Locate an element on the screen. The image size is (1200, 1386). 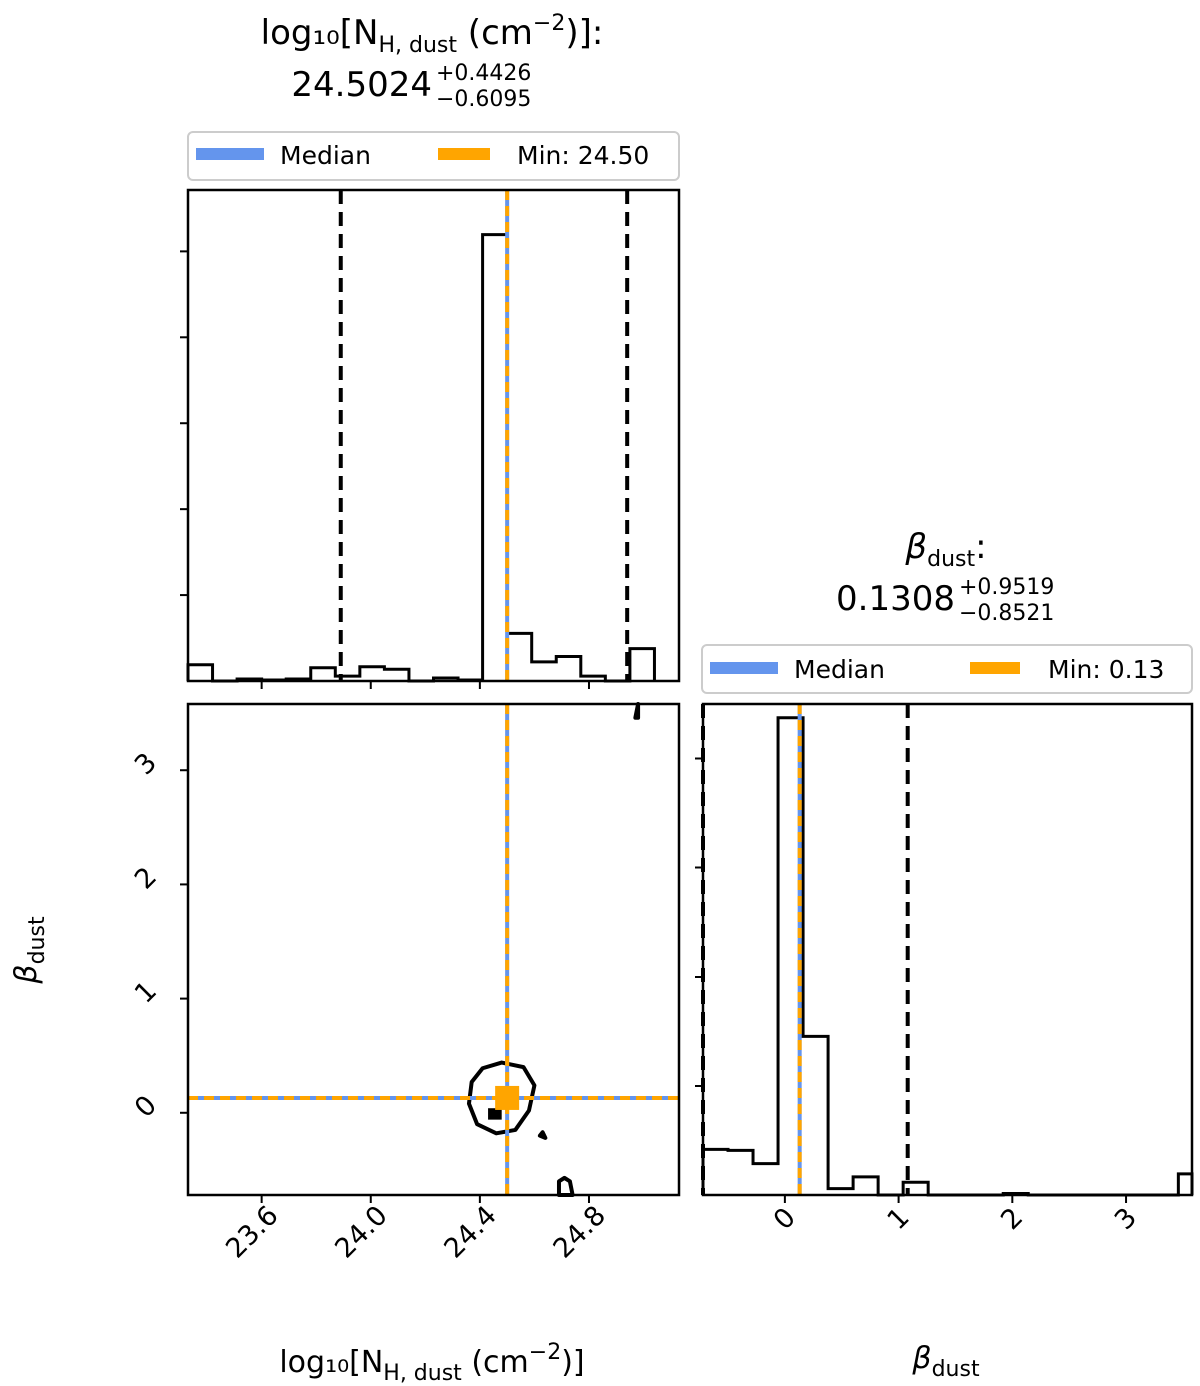
title-nh-lower: −0.6095 is located at coordinates (483, 99).